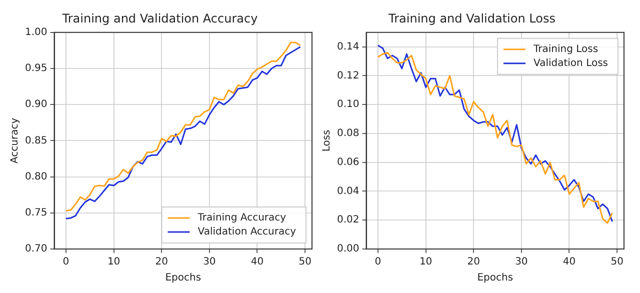  What do you see at coordinates (348, 46) in the screenshot?
I see `y-tick-label: 0.14` at bounding box center [348, 46].